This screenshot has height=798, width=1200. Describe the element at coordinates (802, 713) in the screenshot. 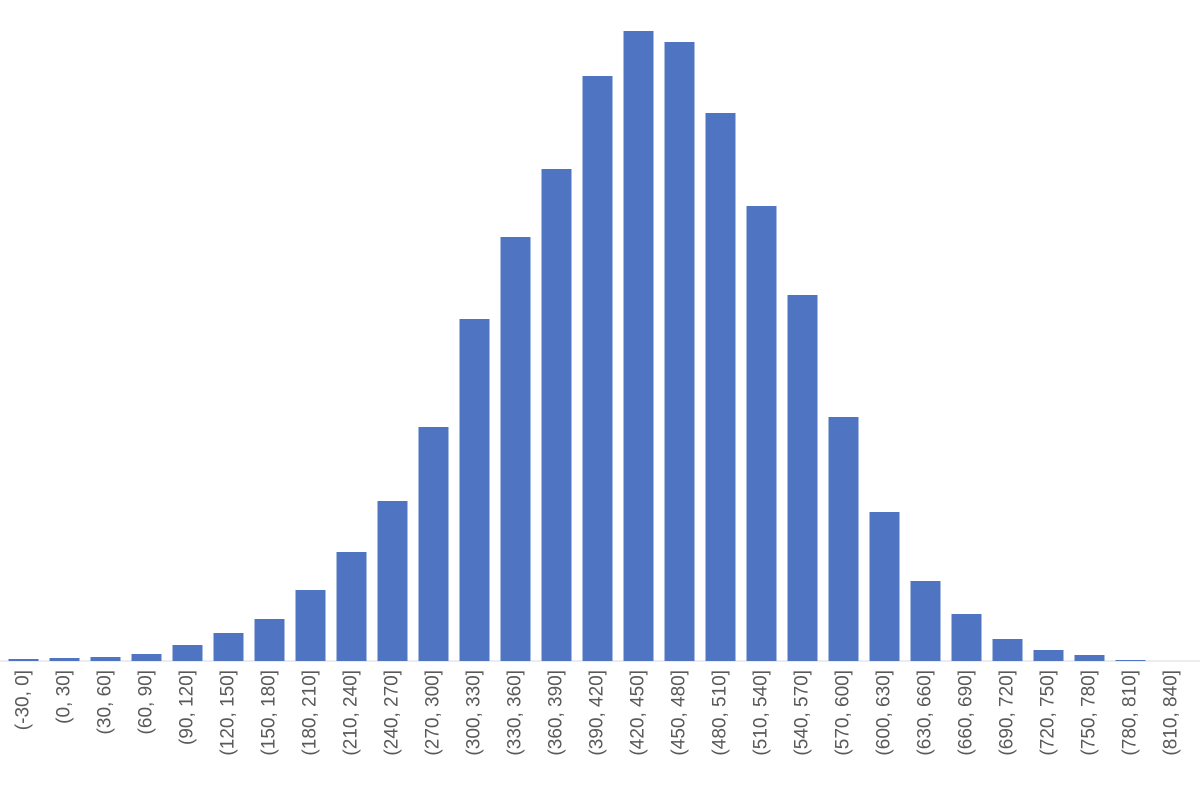

I see `x-tick-label: (540, 570]` at that location.